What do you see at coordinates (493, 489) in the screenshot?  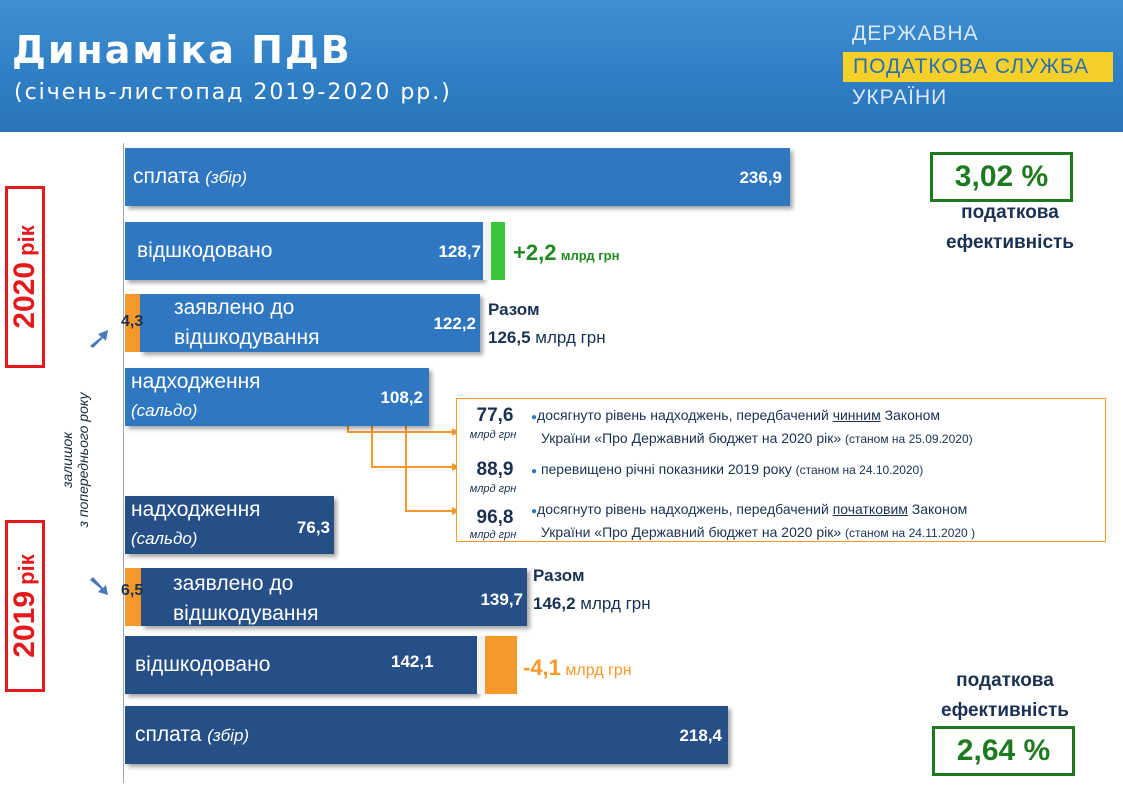 I see `milestone-unit-2: млрд грн` at bounding box center [493, 489].